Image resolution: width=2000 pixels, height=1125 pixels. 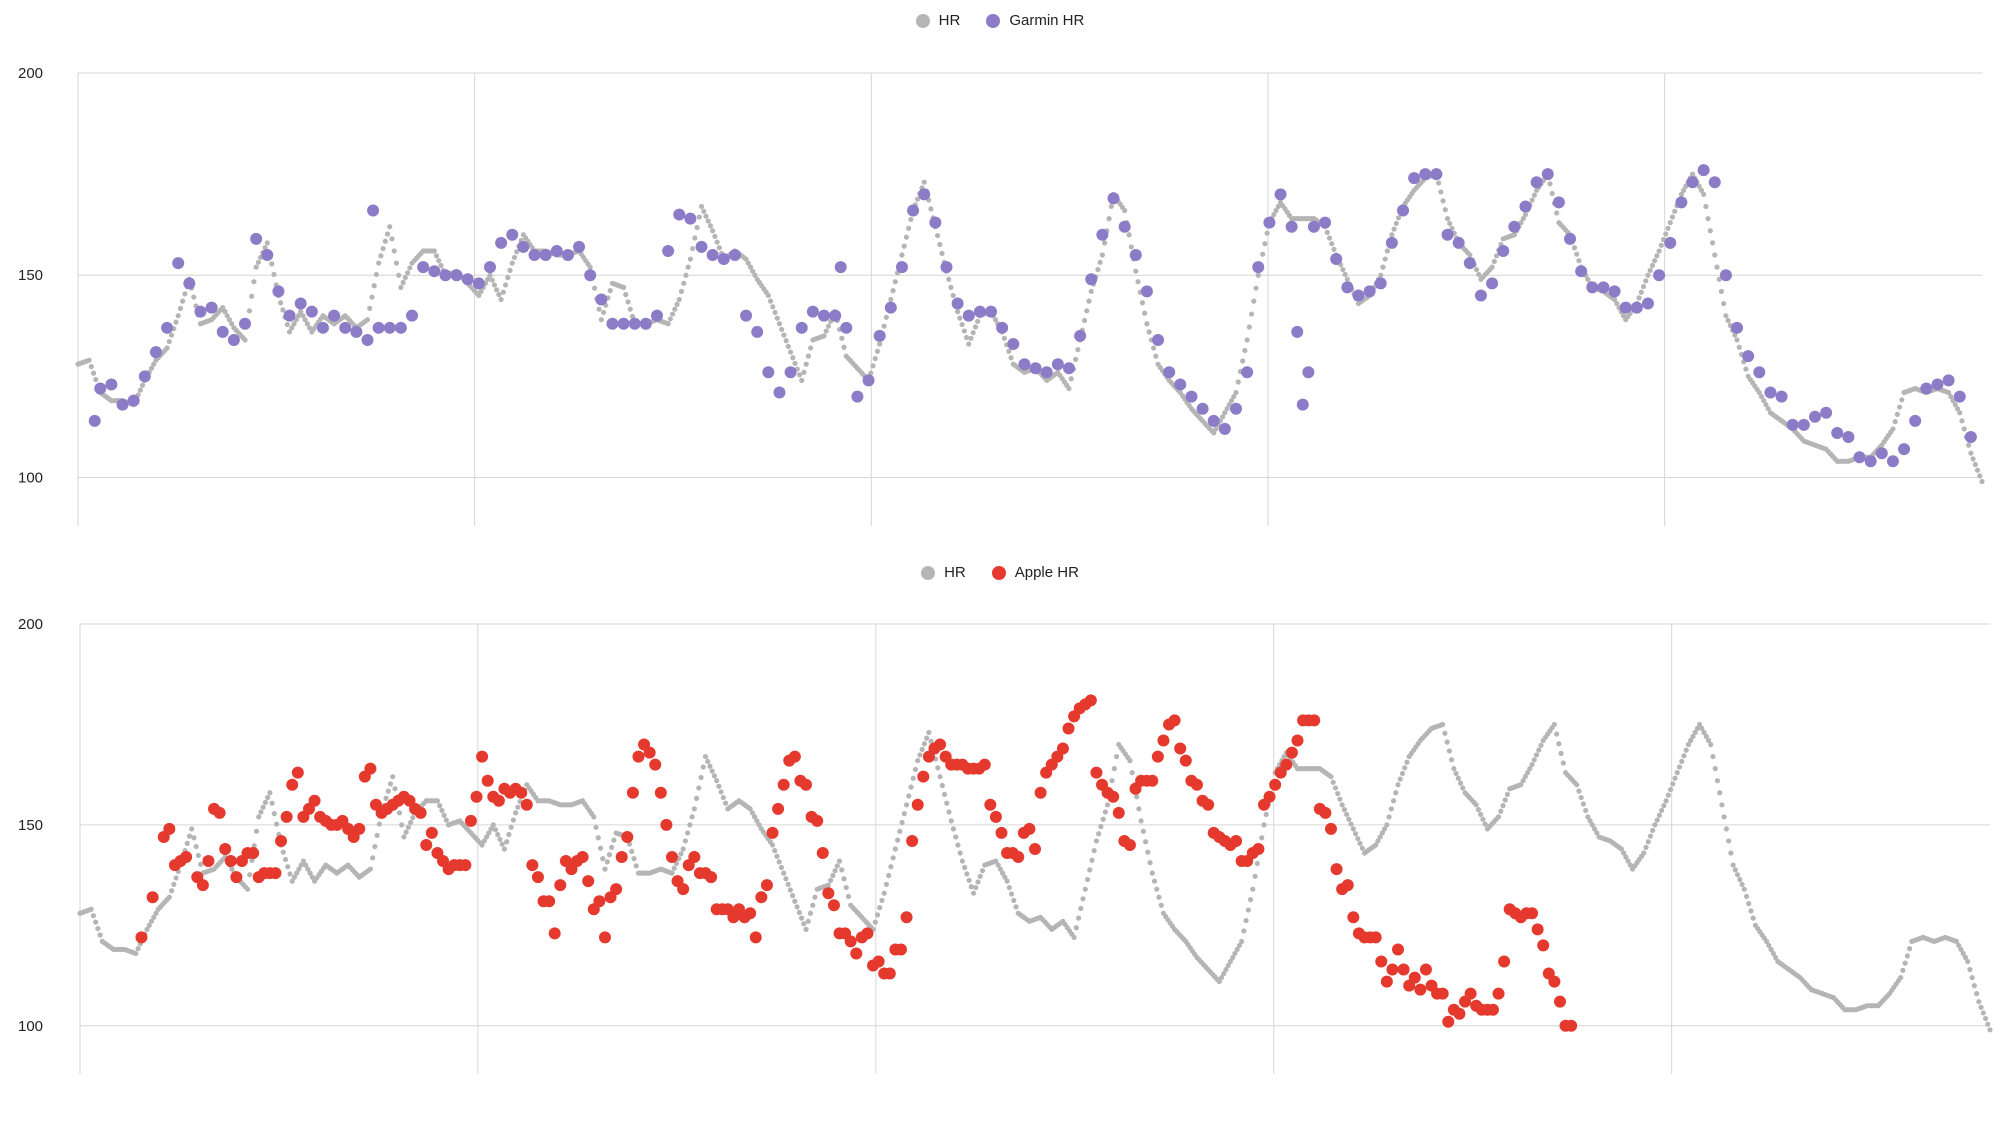 I want to click on legend-label-apple-hr: Apple HR, so click(x=1046, y=572).